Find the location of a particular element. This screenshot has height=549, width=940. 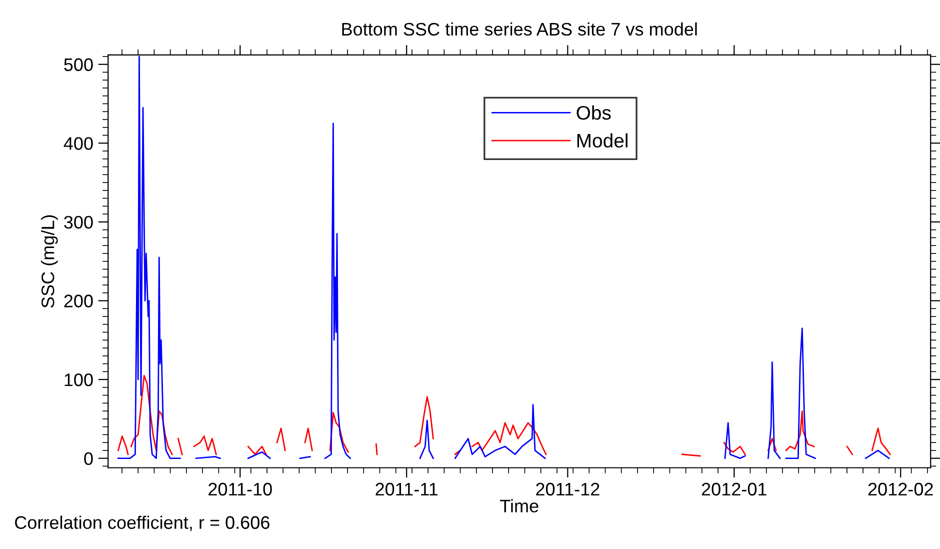

y-tick-label: 100 is located at coordinates (78, 379).